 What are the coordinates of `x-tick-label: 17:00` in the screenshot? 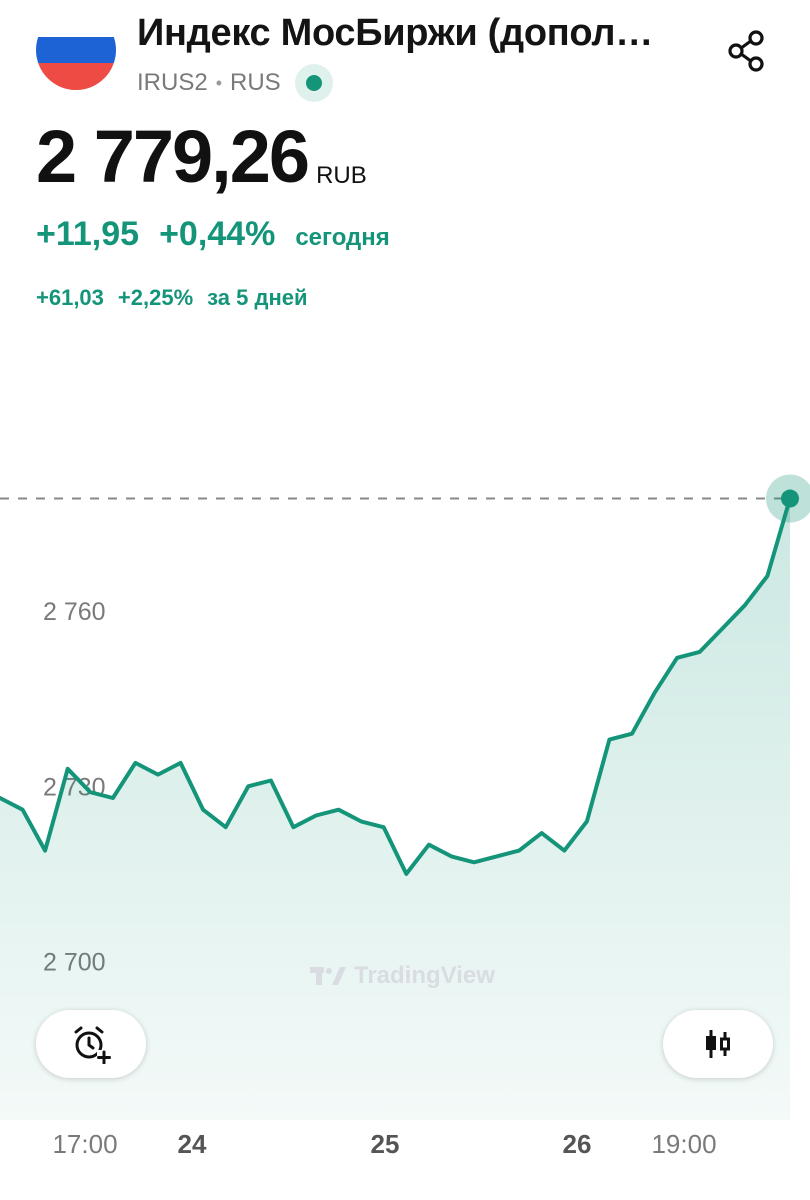 It's located at (85, 1144).